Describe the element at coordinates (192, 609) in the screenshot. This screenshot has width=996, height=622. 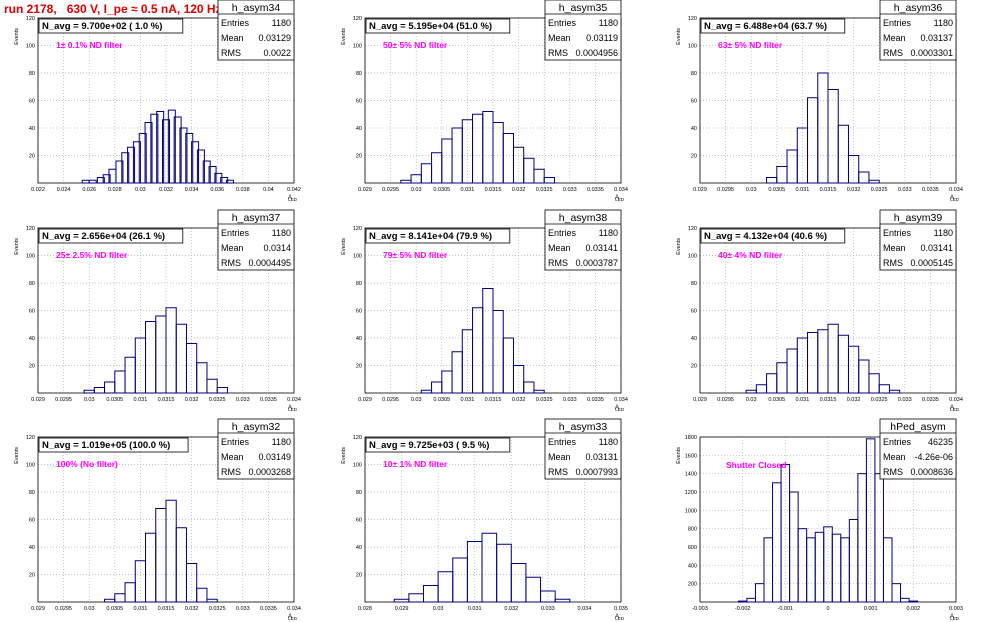
I see `x-tick-label: 0.032` at that location.